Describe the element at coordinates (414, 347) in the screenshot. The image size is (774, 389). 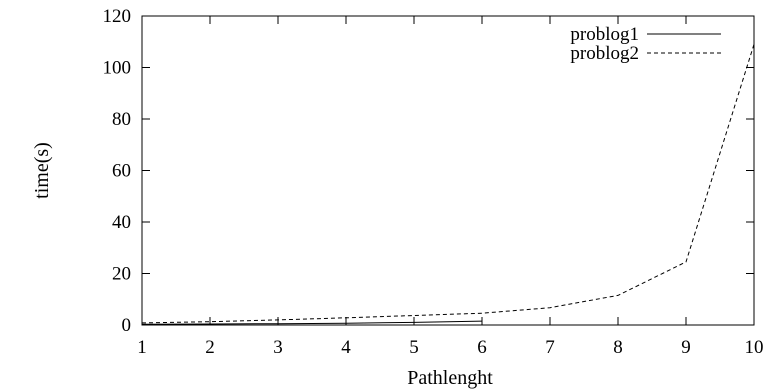
I see `x-tick-label: 5` at that location.